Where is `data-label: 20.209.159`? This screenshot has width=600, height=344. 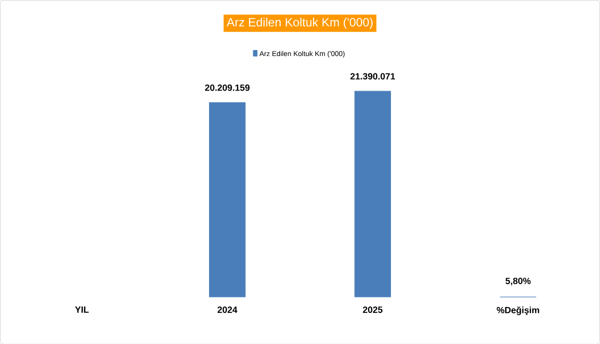 data-label: 20.209.159 is located at coordinates (227, 87).